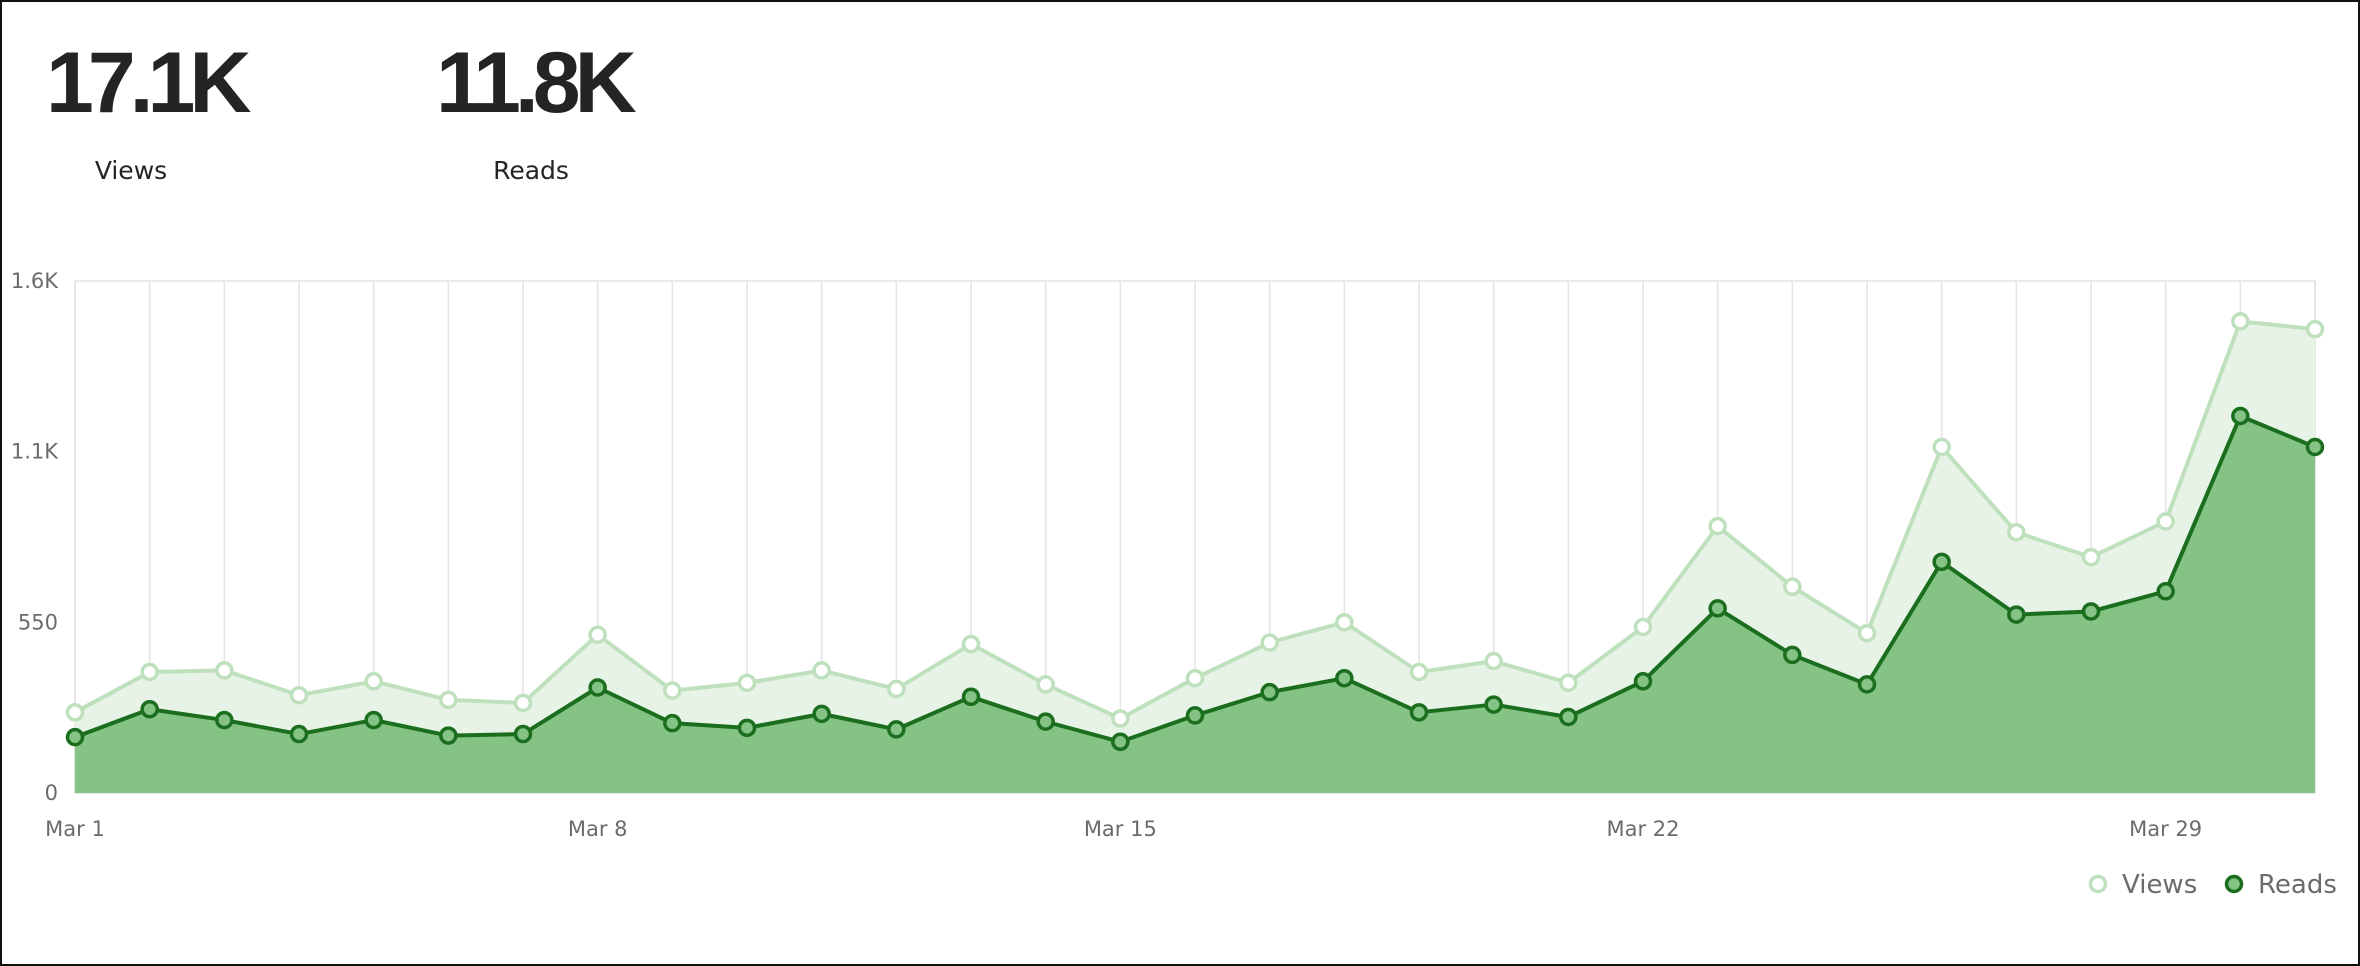 Image resolution: width=2360 pixels, height=966 pixels. I want to click on y-tick-label: 550, so click(38, 622).